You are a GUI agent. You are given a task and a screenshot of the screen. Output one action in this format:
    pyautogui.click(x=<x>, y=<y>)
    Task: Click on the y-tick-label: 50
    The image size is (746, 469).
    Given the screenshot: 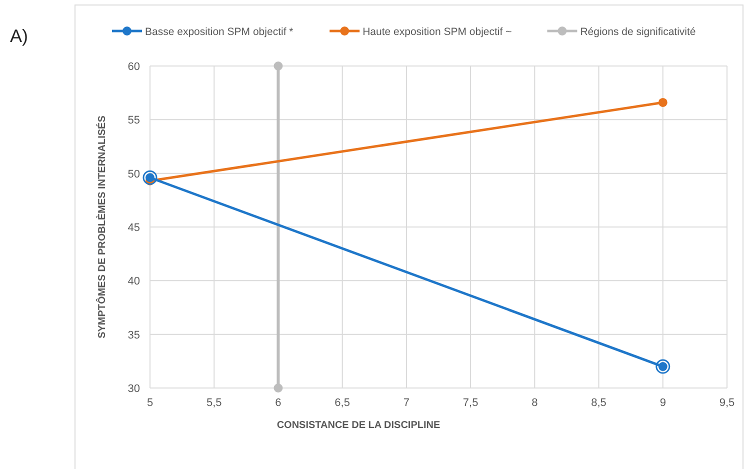 What is the action you would take?
    pyautogui.click(x=134, y=174)
    